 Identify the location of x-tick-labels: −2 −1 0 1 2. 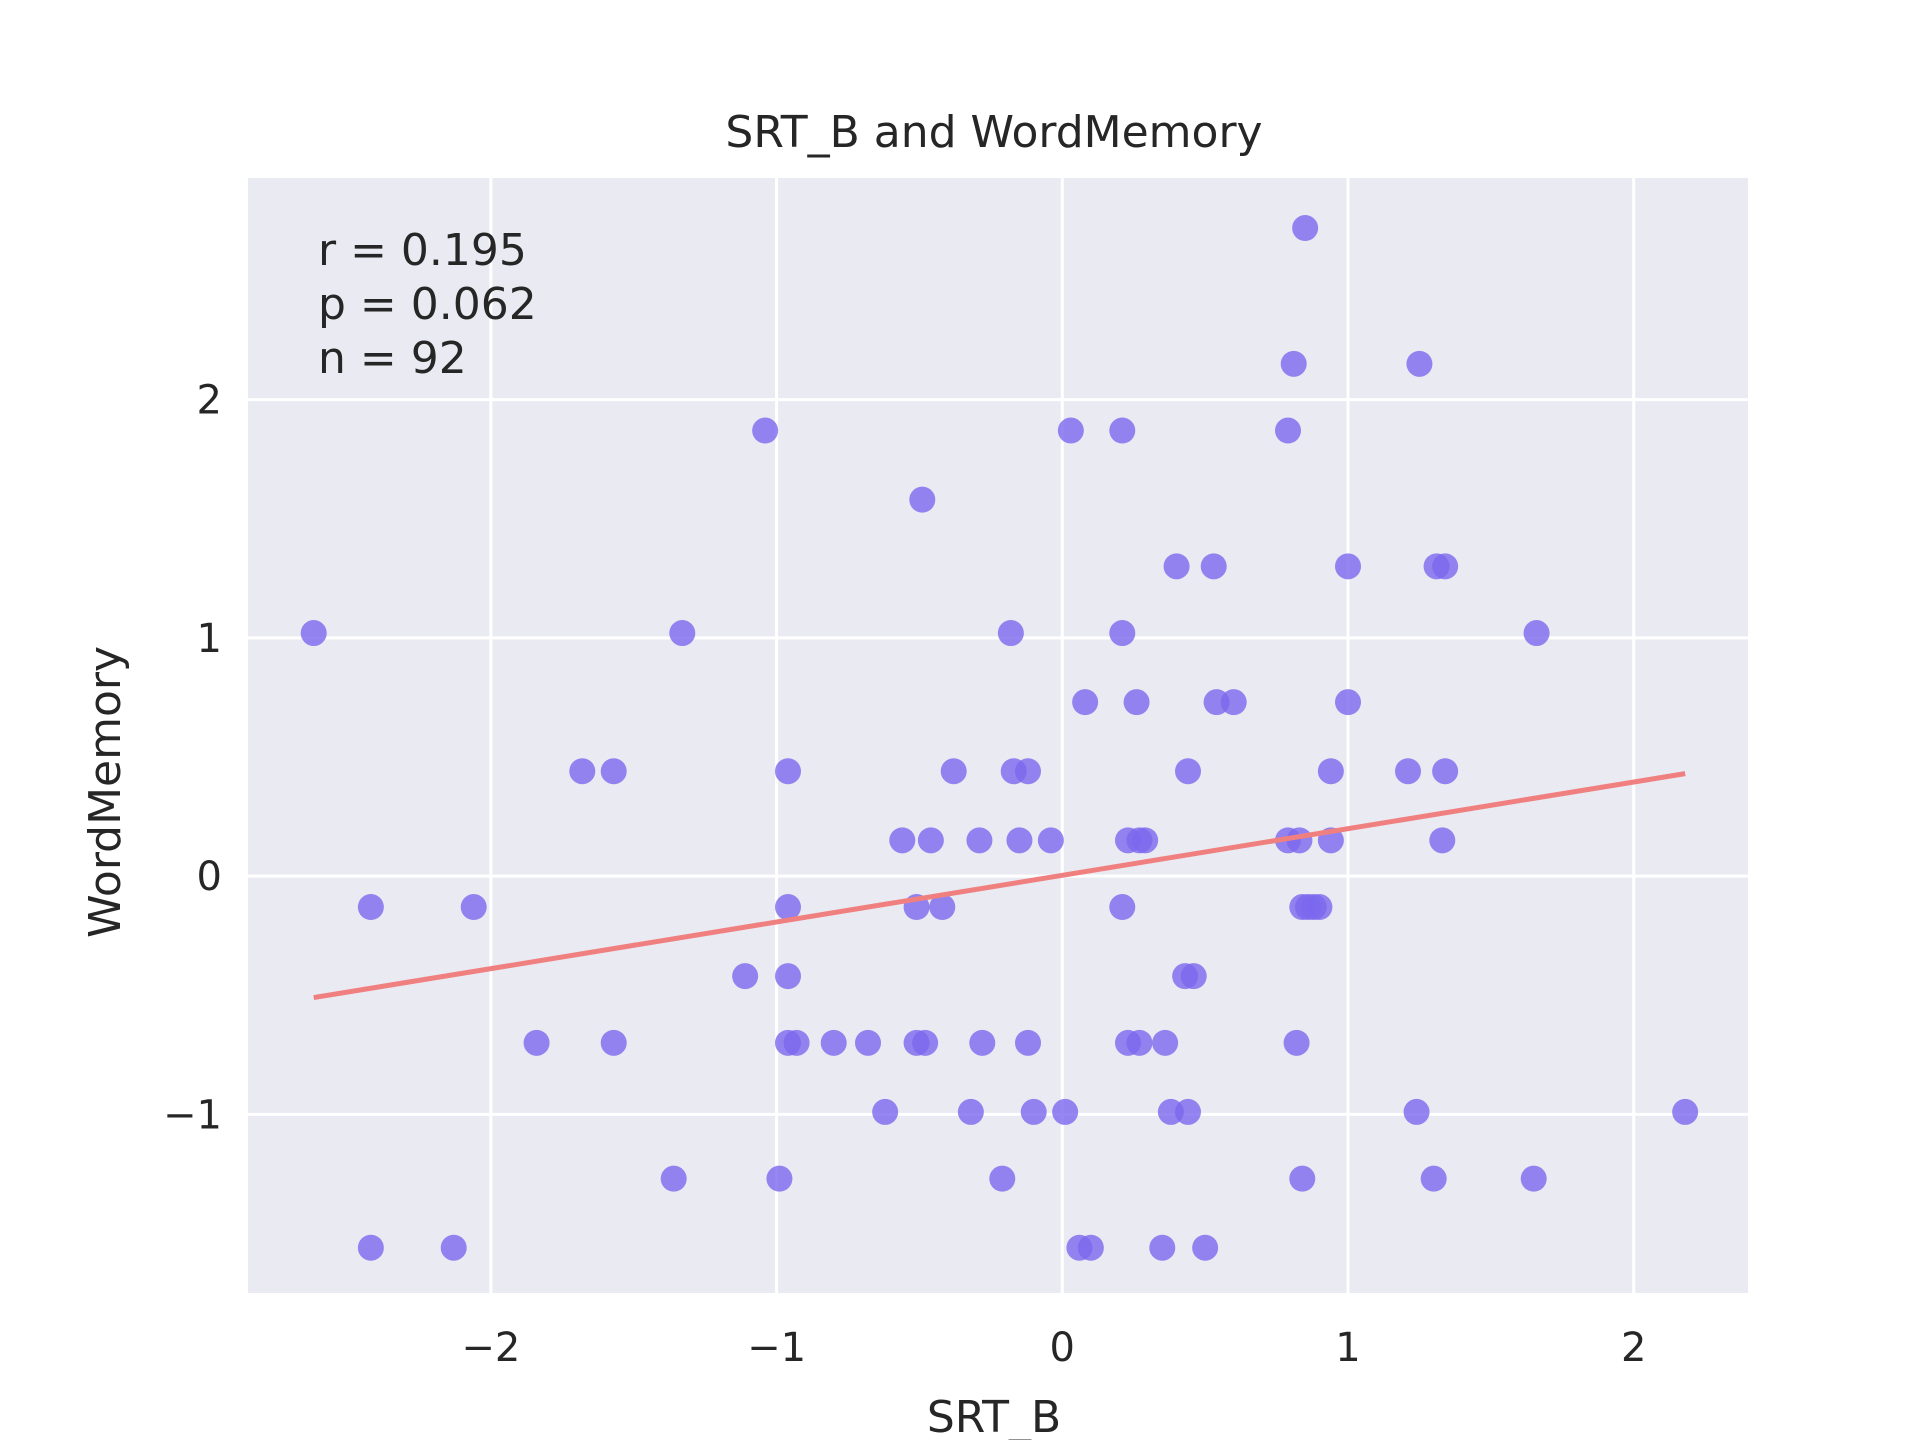
(1053, 1348).